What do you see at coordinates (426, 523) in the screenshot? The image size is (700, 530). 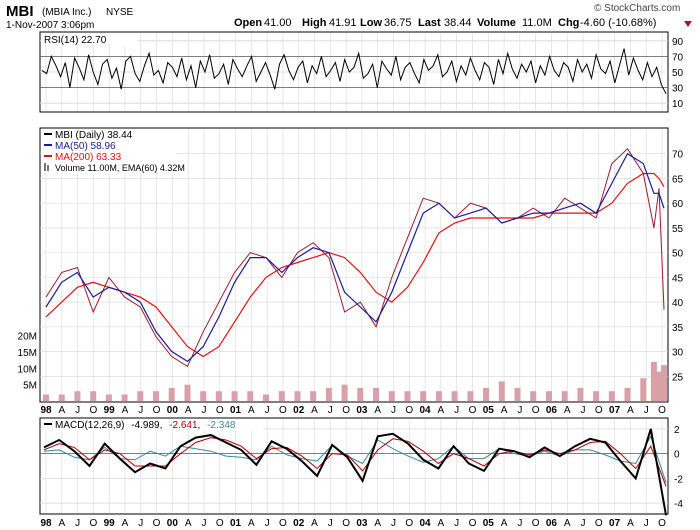 I see `x-tick-label: 04` at bounding box center [426, 523].